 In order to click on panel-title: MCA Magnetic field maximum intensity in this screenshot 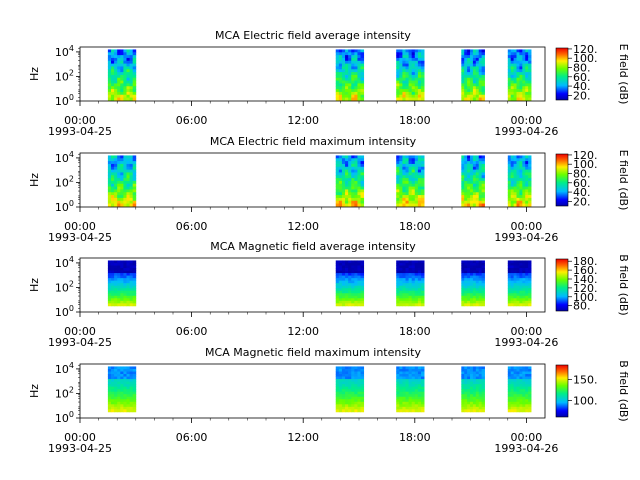, I will do `click(313, 352)`.